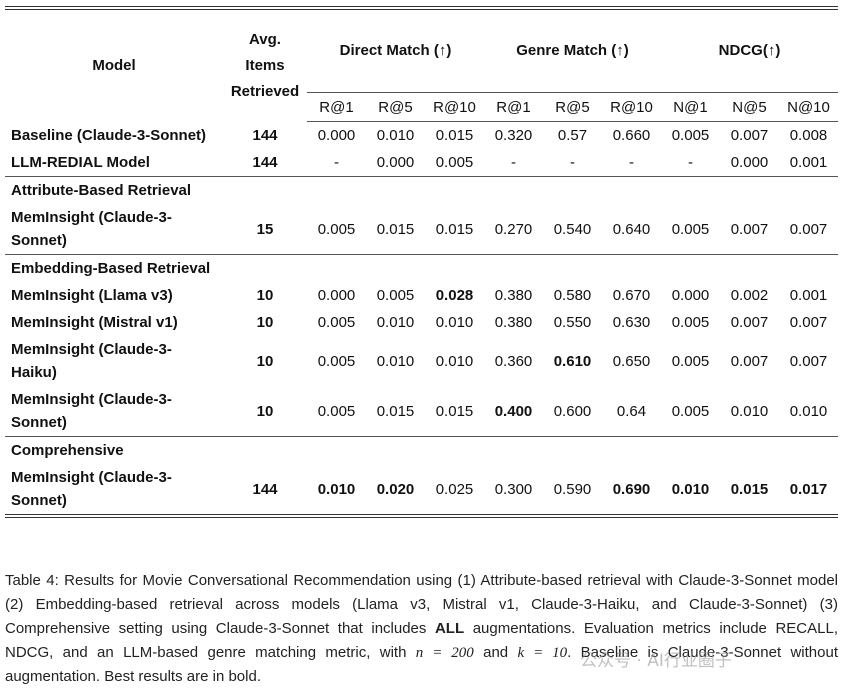 The height and width of the screenshot is (694, 845). Describe the element at coordinates (631, 411) in the screenshot. I see `cell: 0.64` at that location.